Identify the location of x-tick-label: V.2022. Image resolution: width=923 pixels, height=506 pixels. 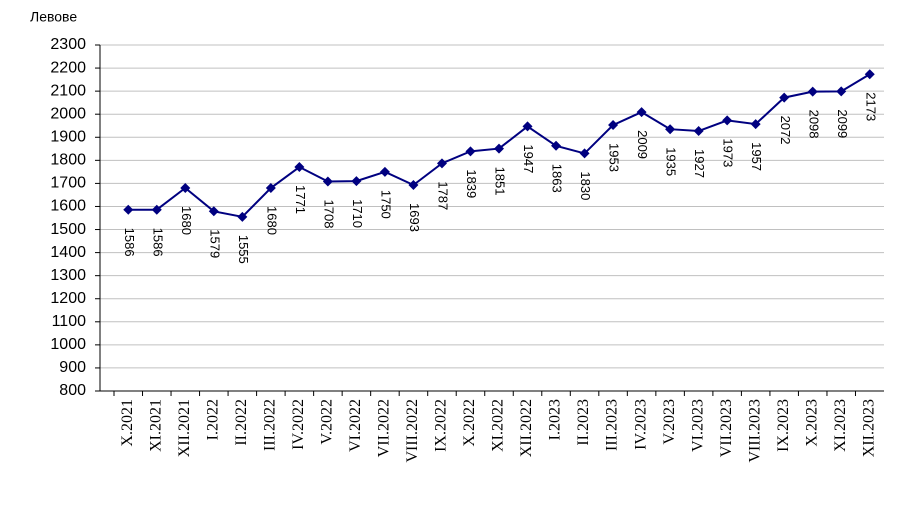
(327, 422).